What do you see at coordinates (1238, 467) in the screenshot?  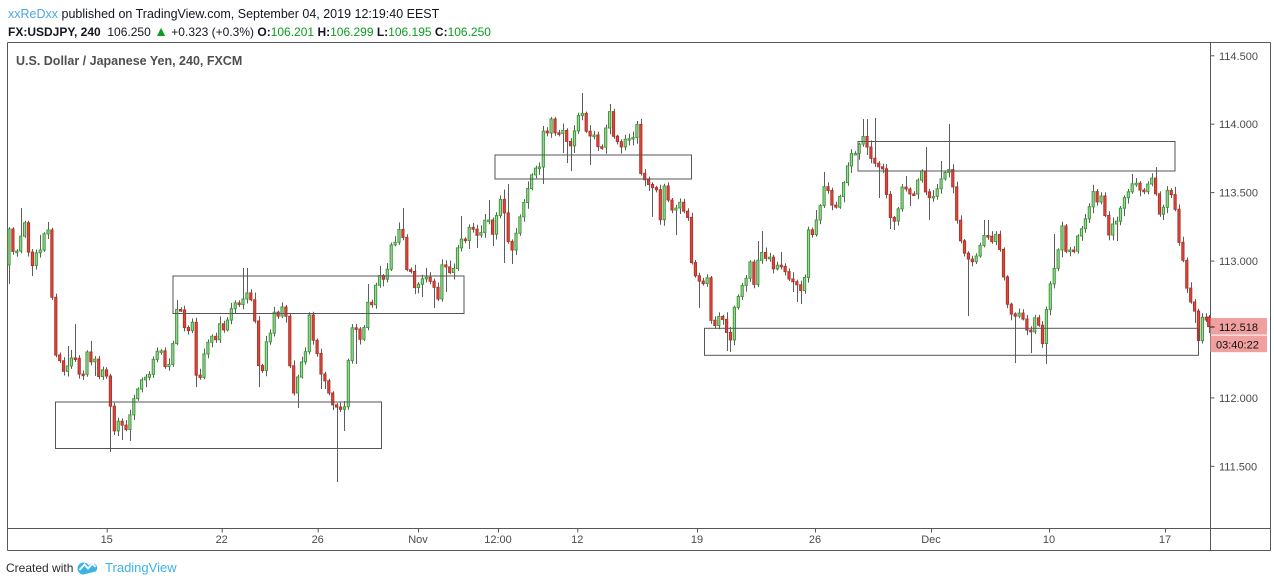 I see `svg-text: 111.500` at bounding box center [1238, 467].